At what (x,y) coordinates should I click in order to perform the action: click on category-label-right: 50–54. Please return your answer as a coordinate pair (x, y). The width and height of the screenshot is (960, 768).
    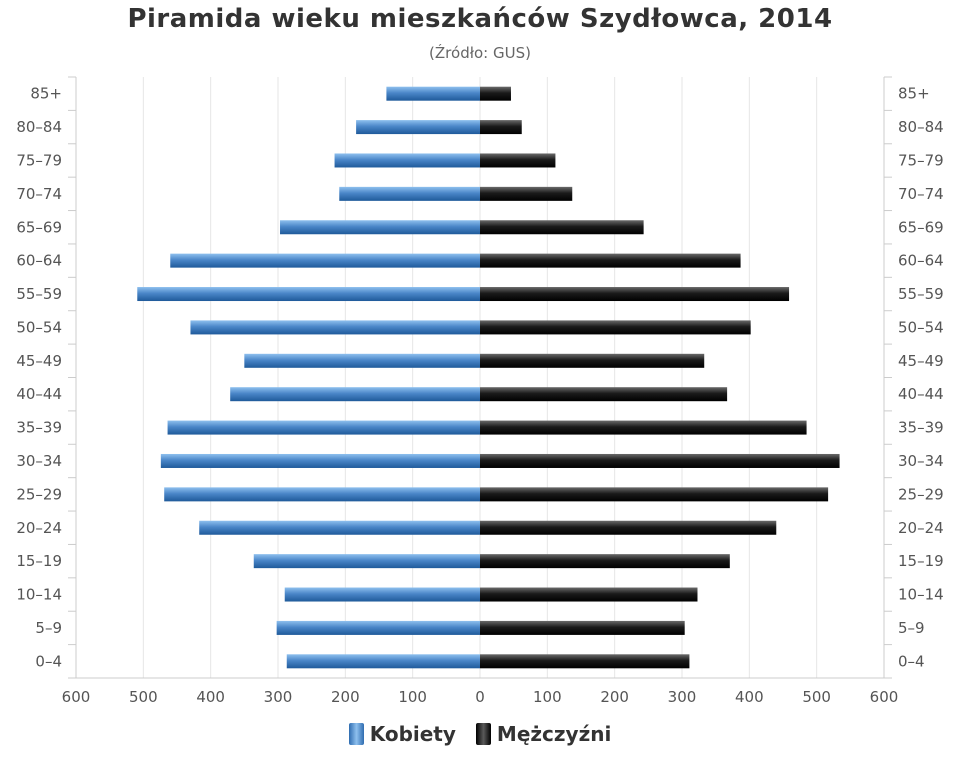
    Looking at the image, I should click on (921, 327).